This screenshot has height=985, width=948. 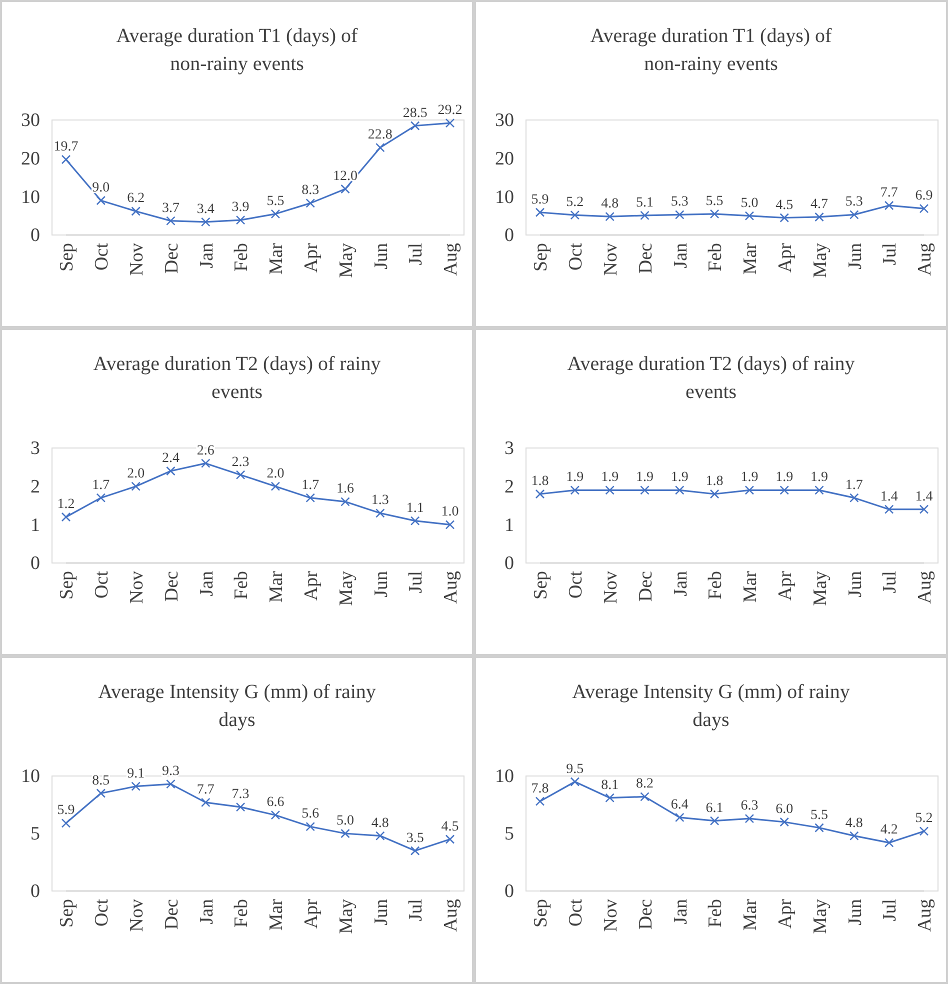 I want to click on data-label: 4.8, so click(x=854, y=823).